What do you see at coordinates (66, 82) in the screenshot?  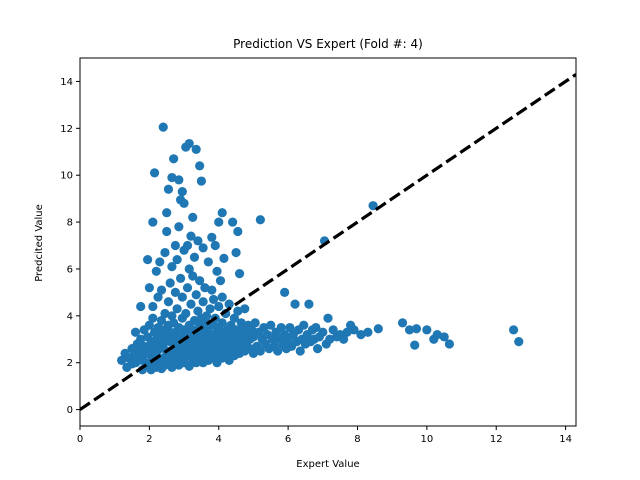 I see `y-tick-label: 14` at bounding box center [66, 82].